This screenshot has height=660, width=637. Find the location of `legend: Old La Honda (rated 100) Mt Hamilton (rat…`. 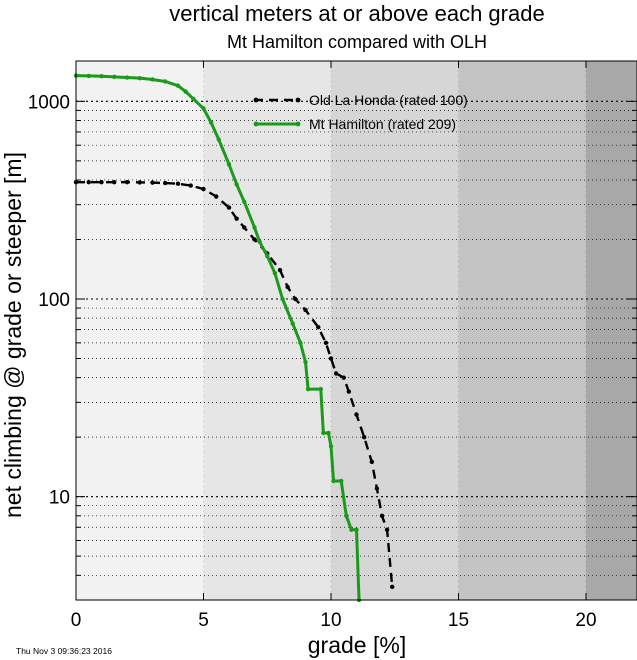

legend: Old La Honda (rated 100) Mt Hamilton (rat… is located at coordinates (360, 112).